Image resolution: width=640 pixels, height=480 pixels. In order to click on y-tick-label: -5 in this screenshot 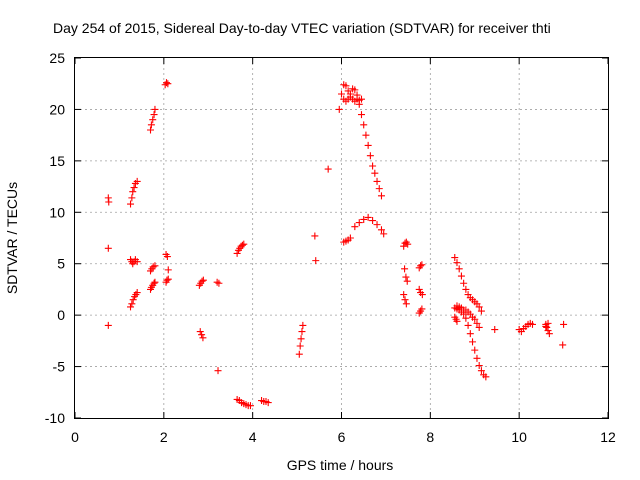, I will do `click(59, 367)`.